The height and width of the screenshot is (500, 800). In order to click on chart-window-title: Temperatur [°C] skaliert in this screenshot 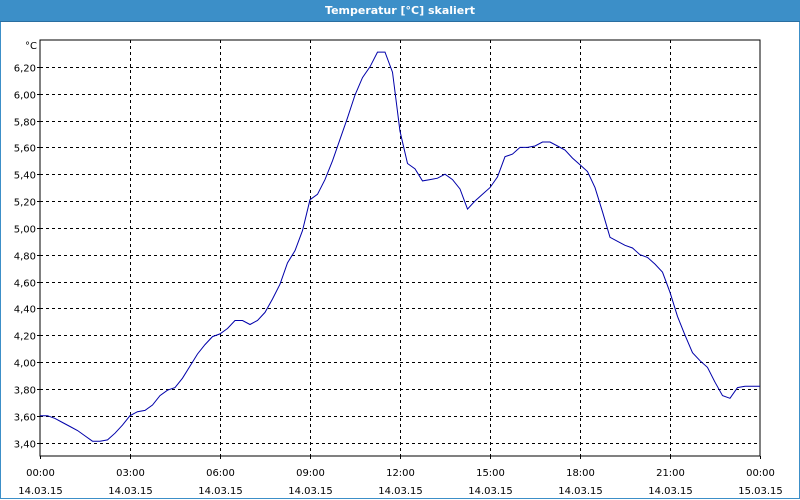, I will do `click(400, 11)`.